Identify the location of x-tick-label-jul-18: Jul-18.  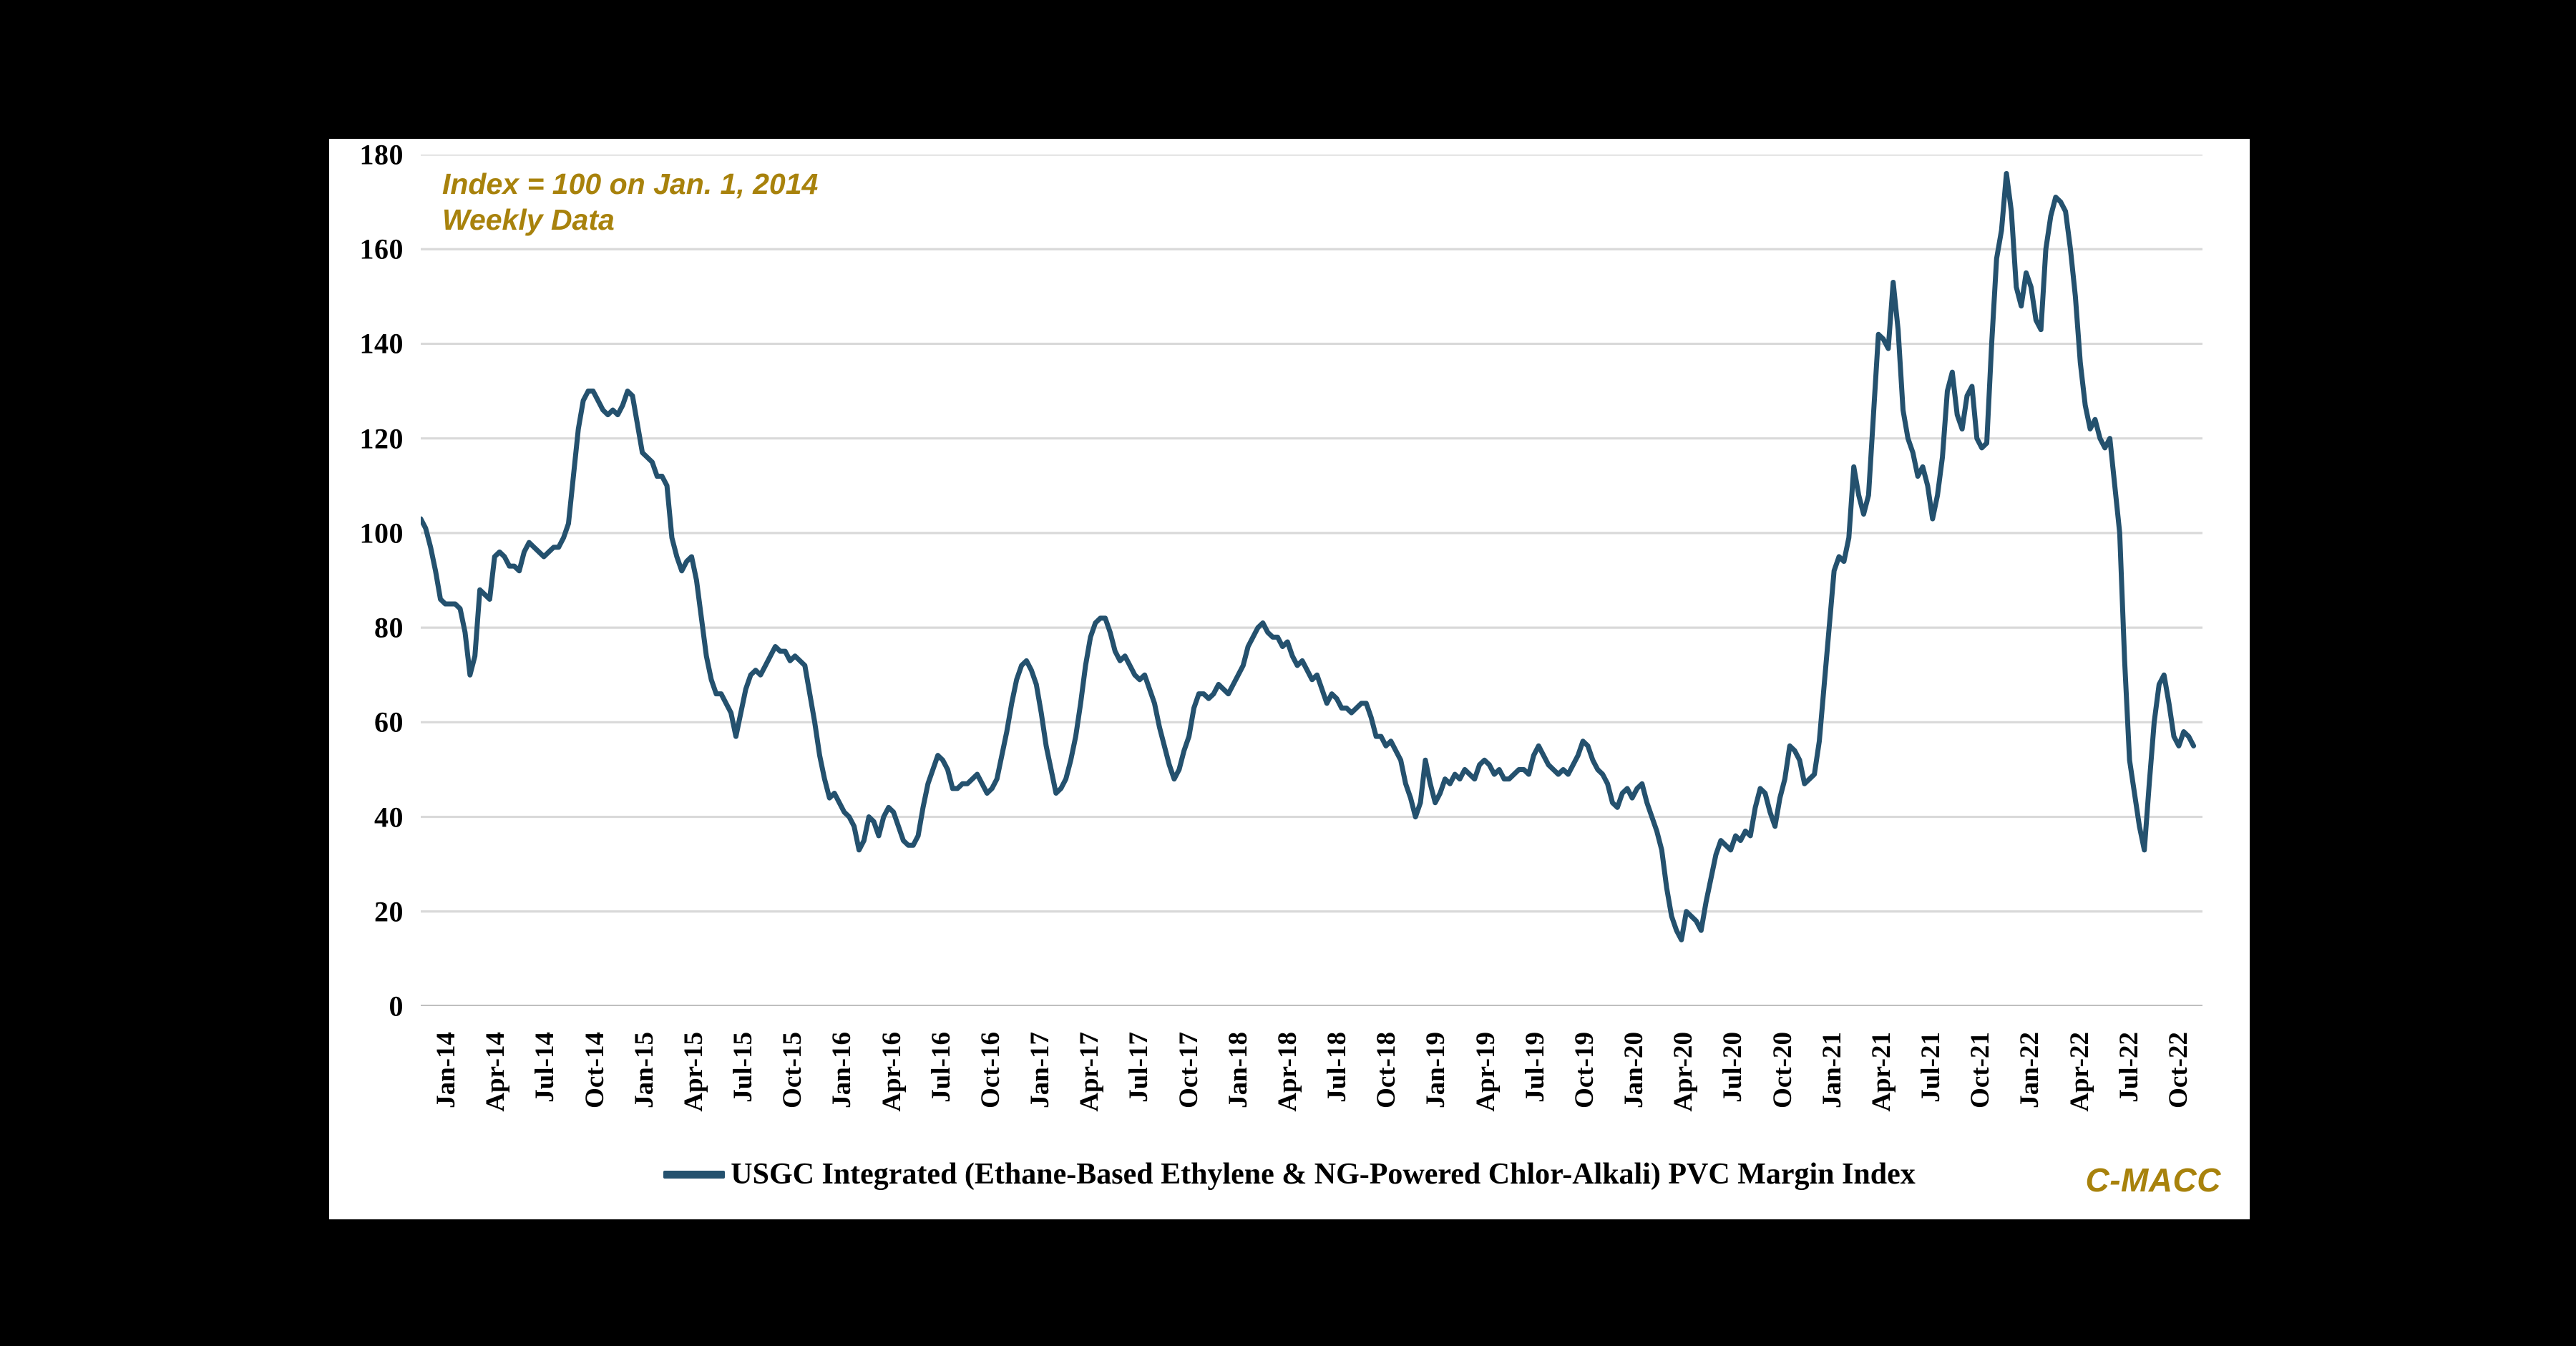
(1337, 1067).